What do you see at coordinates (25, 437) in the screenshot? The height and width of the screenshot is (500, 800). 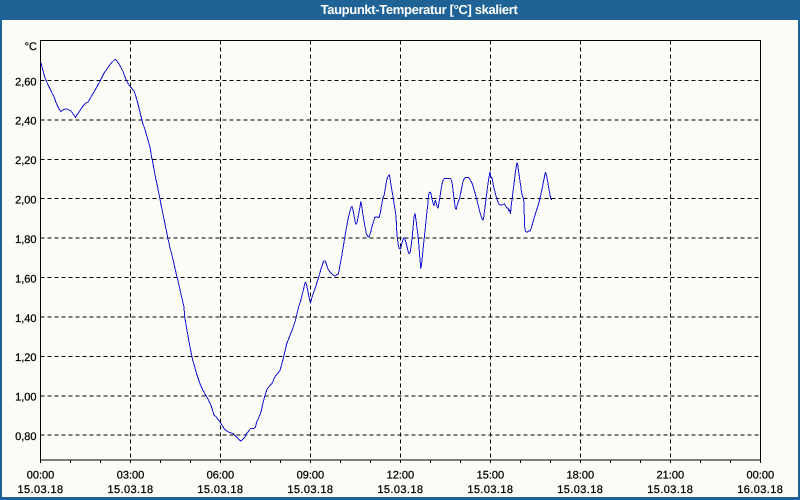 I see `svg-text: 0,80` at bounding box center [25, 437].